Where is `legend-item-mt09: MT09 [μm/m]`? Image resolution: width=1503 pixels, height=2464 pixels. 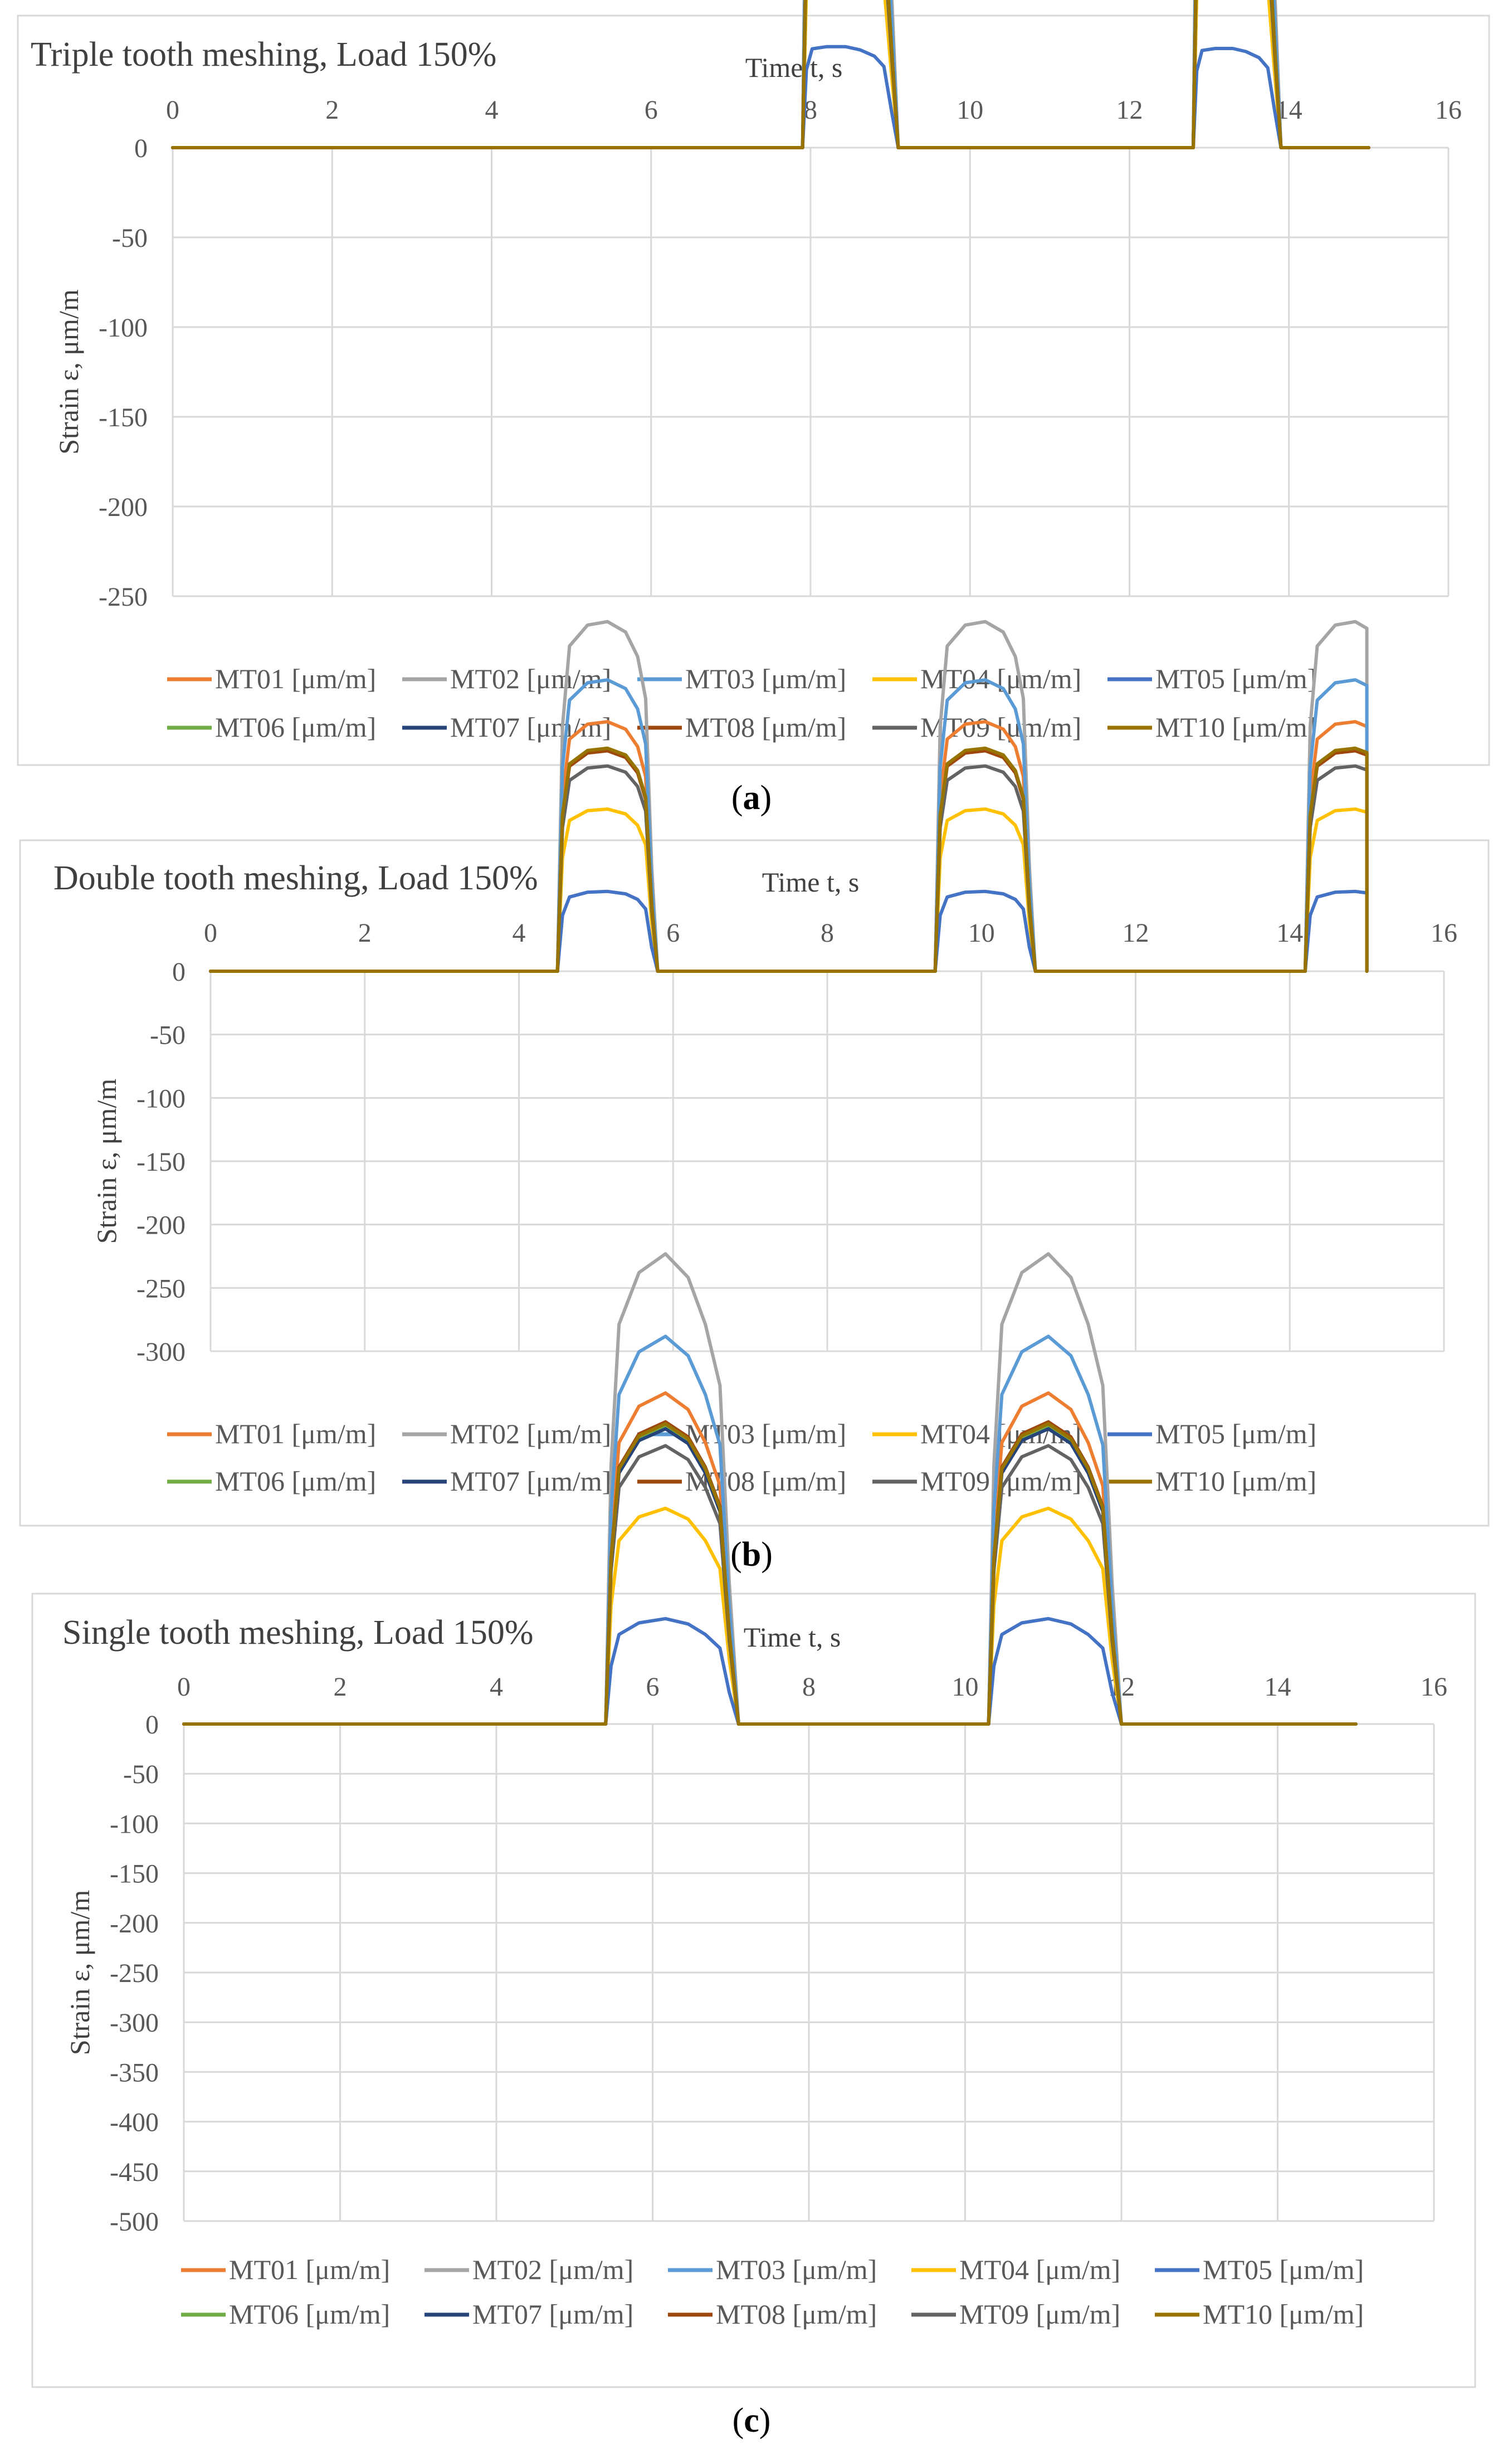 legend-item-mt09: MT09 [μm/m] is located at coordinates (1015, 2314).